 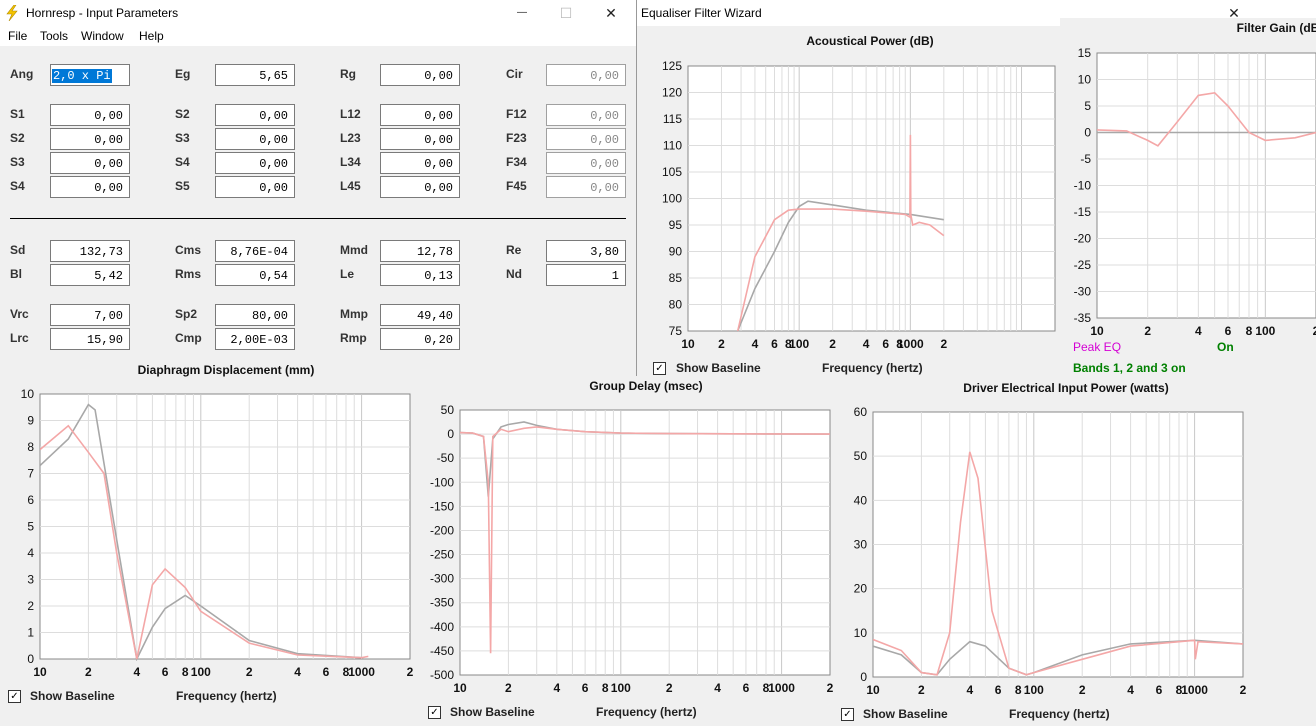 I want to click on param-label: Re, so click(x=514, y=250).